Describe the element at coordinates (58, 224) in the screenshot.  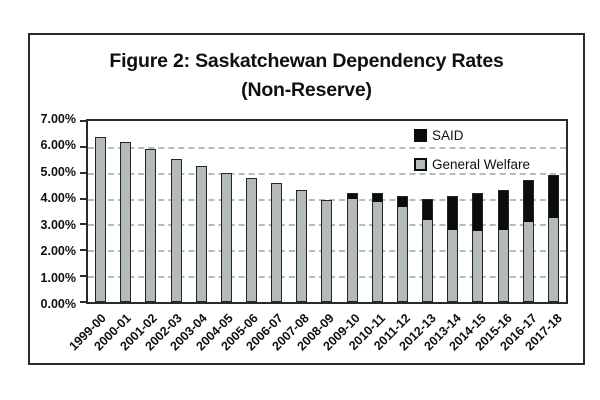
I see `y-axis-label: 3.00%` at that location.